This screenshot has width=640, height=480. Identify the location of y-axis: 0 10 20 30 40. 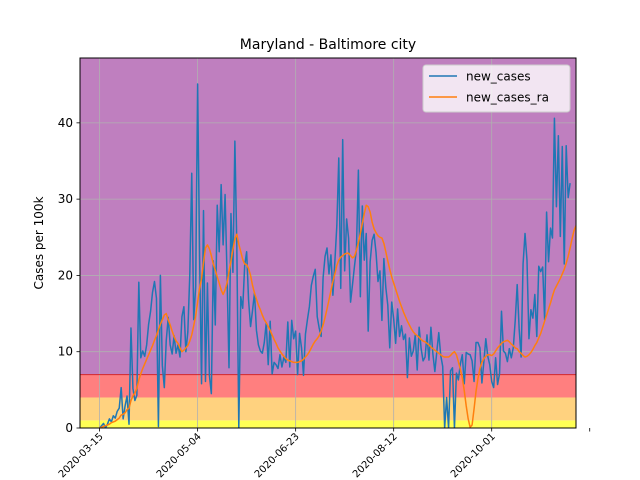
(69, 275).